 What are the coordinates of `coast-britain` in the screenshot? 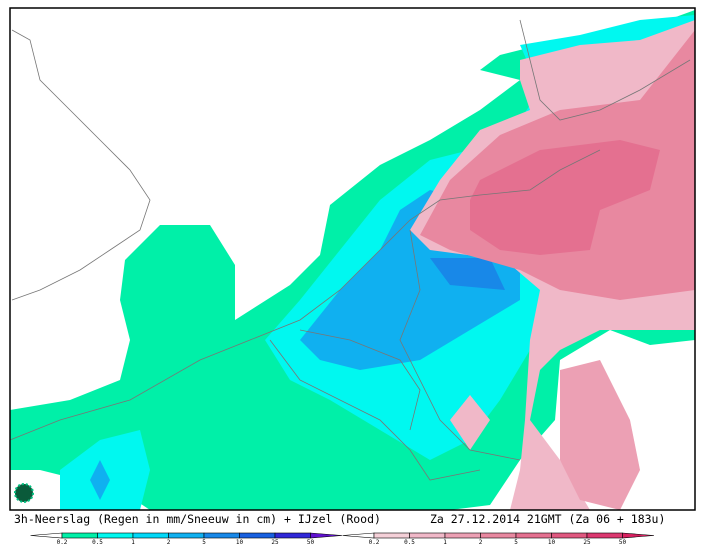 It's located at (81, 165).